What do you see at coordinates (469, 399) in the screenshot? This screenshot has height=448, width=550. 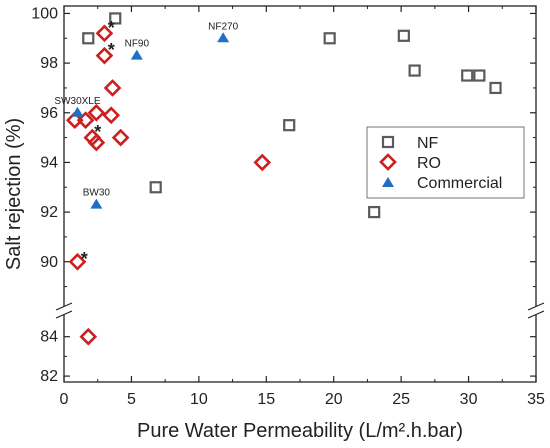 I see `x-tick-label: 30` at bounding box center [469, 399].